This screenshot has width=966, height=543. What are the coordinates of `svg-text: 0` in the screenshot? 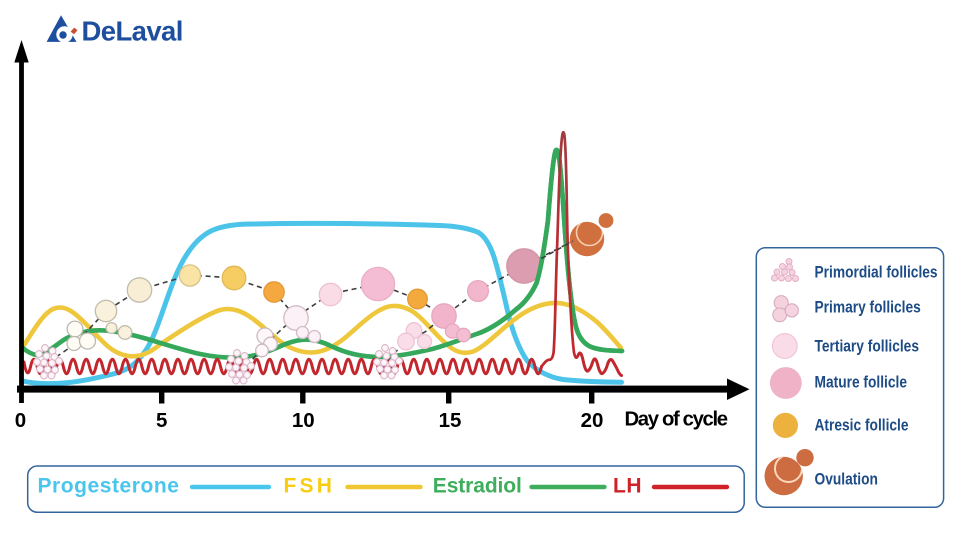 It's located at (20, 420).